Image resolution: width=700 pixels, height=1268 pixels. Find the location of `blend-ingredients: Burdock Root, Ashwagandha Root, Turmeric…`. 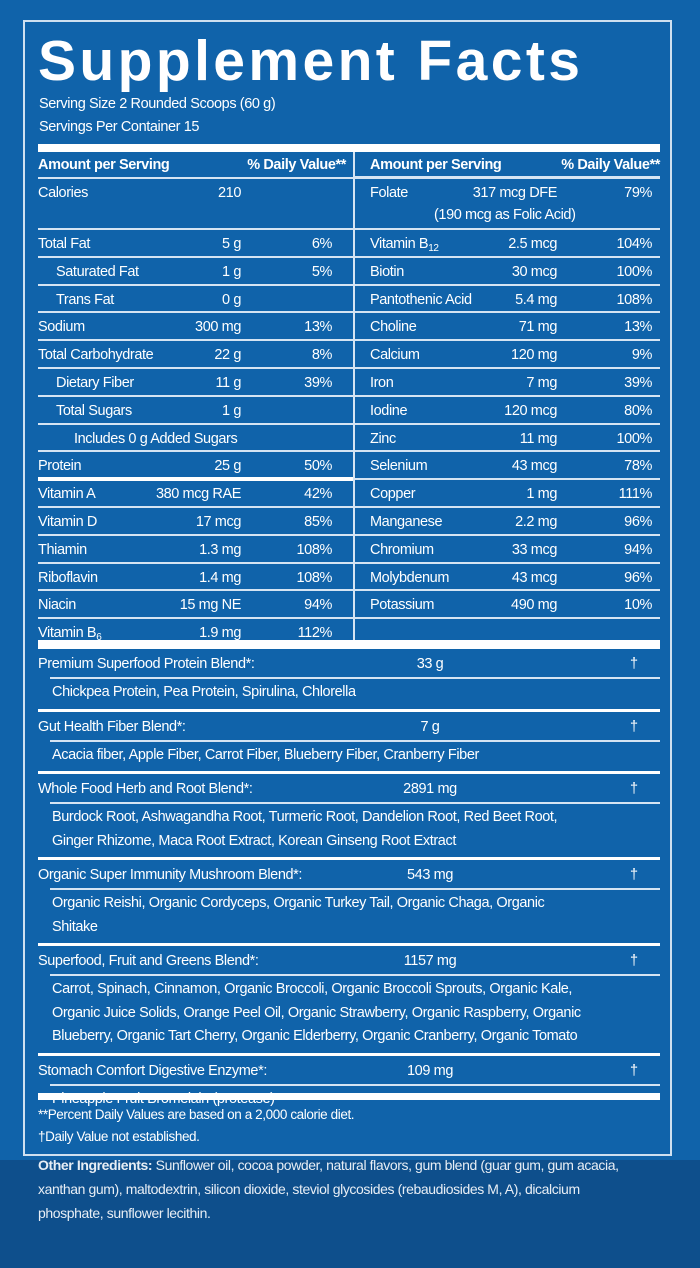

blend-ingredients: Burdock Root, Ashwagandha Root, Turmeric… is located at coordinates (305, 817).